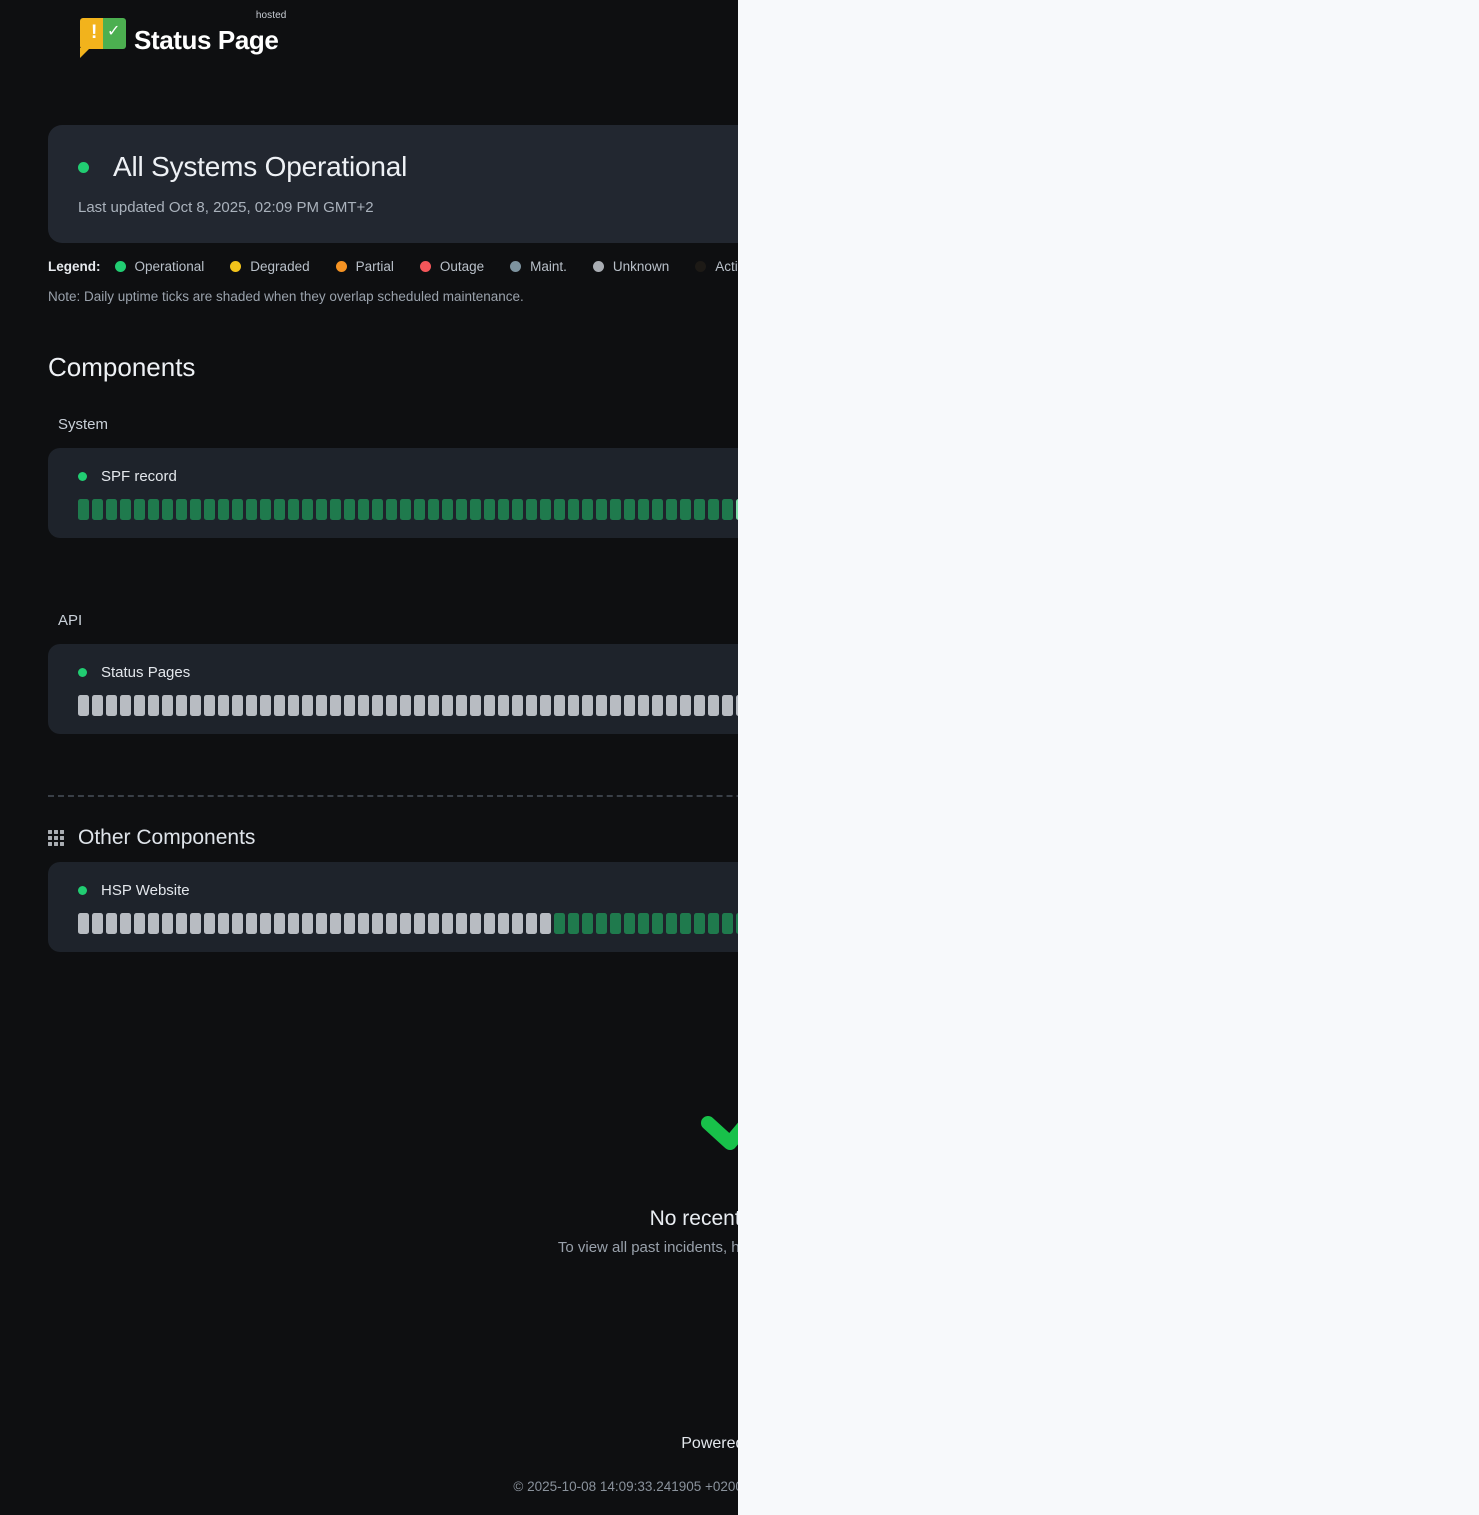 The width and height of the screenshot is (1479, 1515). I want to click on refresh-icon: ↻, so click(1395, 672).